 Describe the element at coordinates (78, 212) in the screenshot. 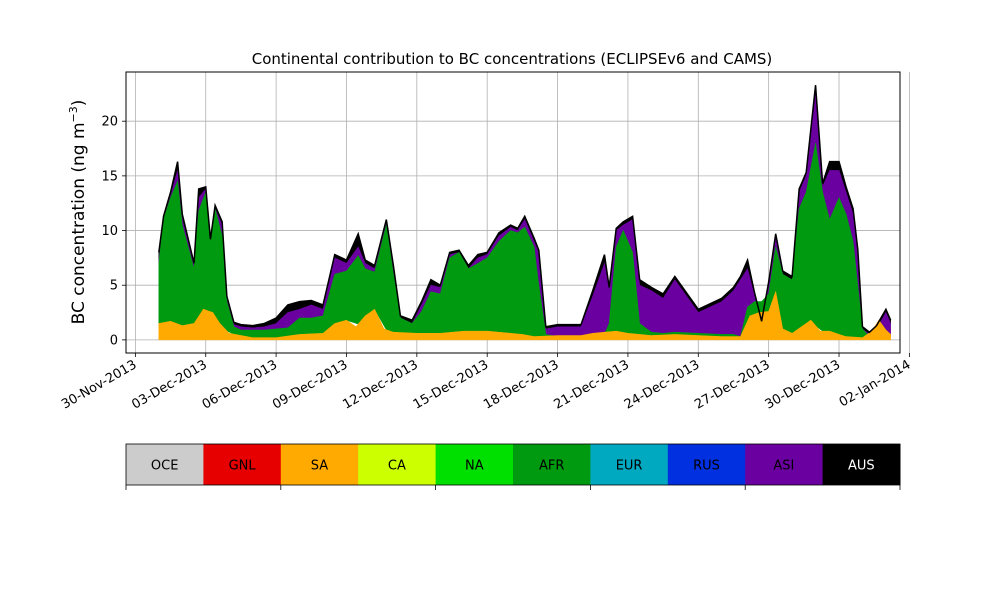

I see `y-axis-label: BC concentration (ng m−3)` at that location.